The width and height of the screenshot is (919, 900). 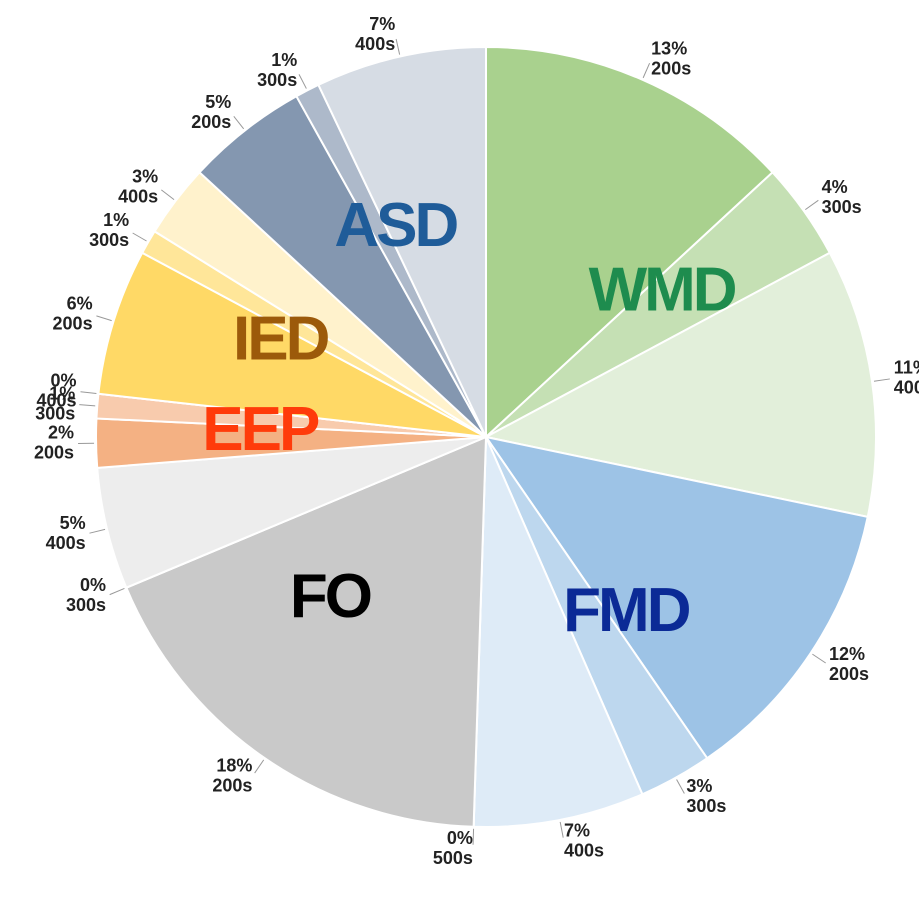 I want to click on slice-label: 2% 200s, so click(x=54, y=442).